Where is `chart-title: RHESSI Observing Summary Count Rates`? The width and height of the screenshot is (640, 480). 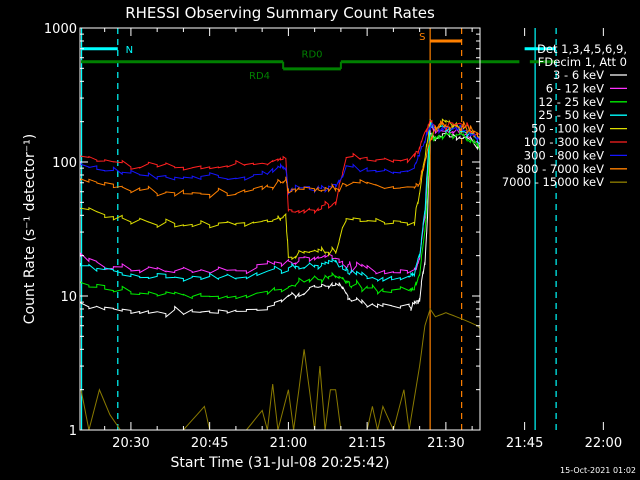 chart-title: RHESSI Observing Summary Count Rates is located at coordinates (280, 13).